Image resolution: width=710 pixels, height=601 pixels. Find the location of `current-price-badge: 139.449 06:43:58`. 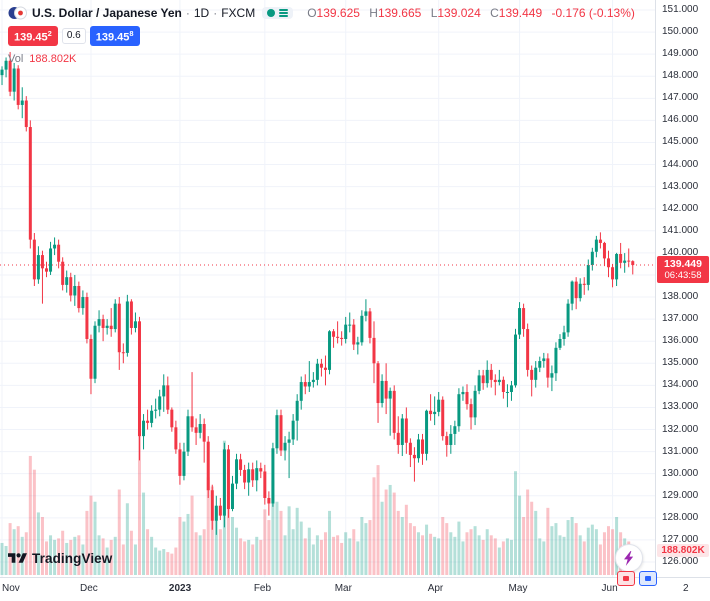

current-price-badge: 139.449 06:43:58 is located at coordinates (683, 270).